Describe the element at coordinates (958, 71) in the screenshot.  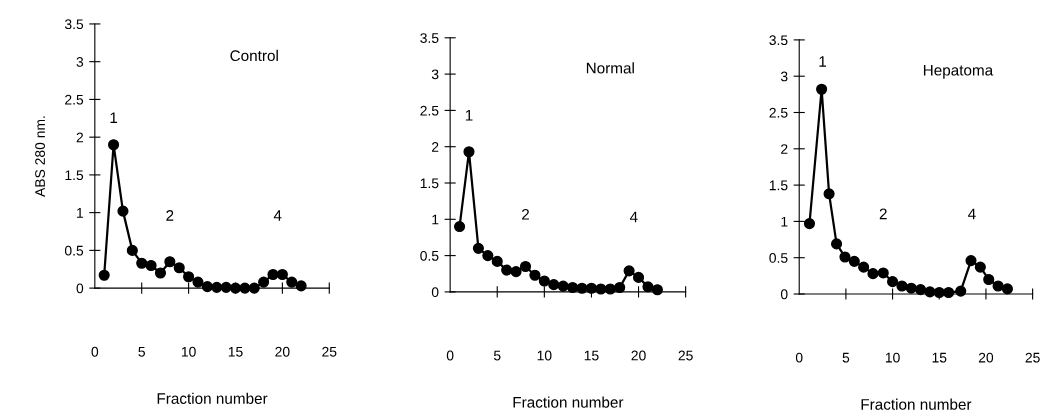
I see `text: Hepatoma` at that location.